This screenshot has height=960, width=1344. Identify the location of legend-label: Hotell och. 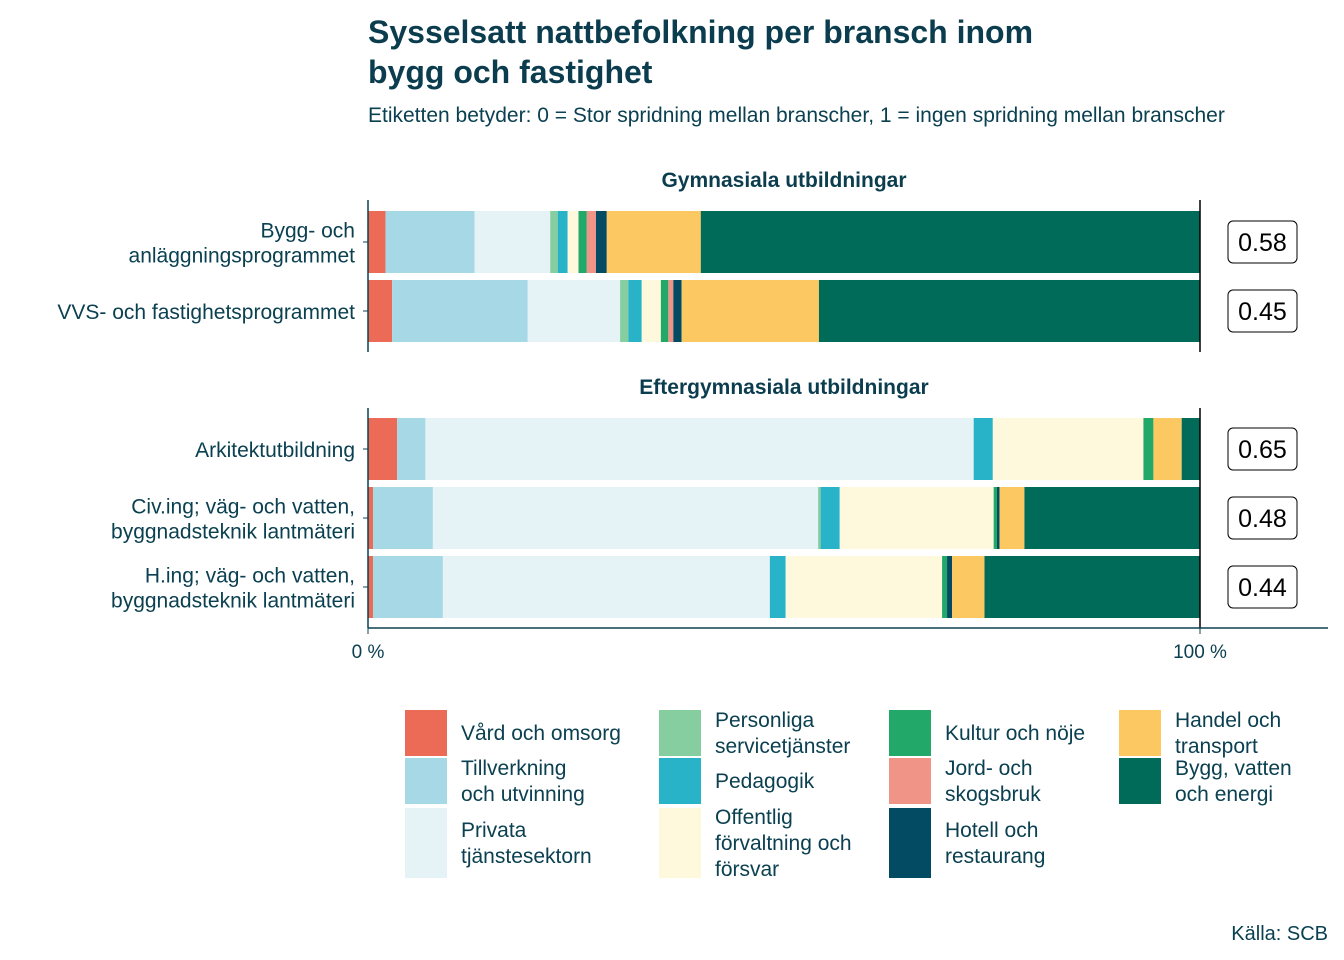
(991, 830).